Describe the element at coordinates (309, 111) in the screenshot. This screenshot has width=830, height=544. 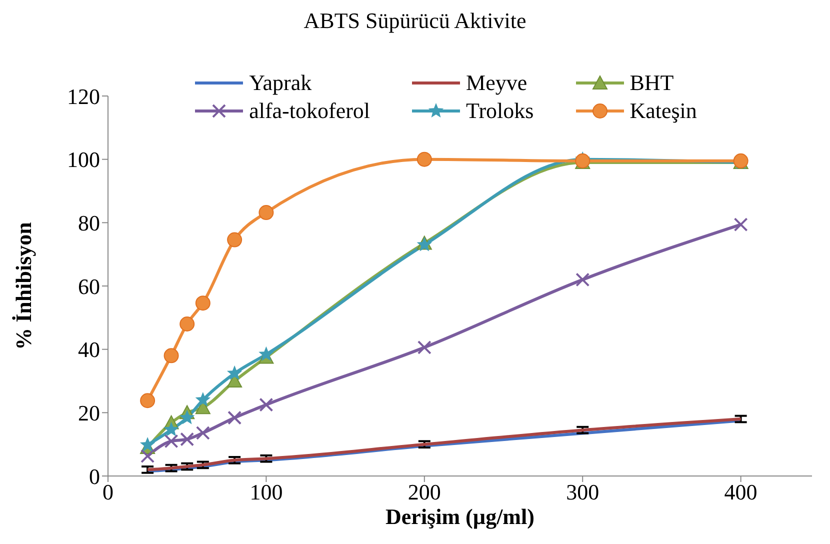
I see `legend-label: alfa-tokoferol` at that location.